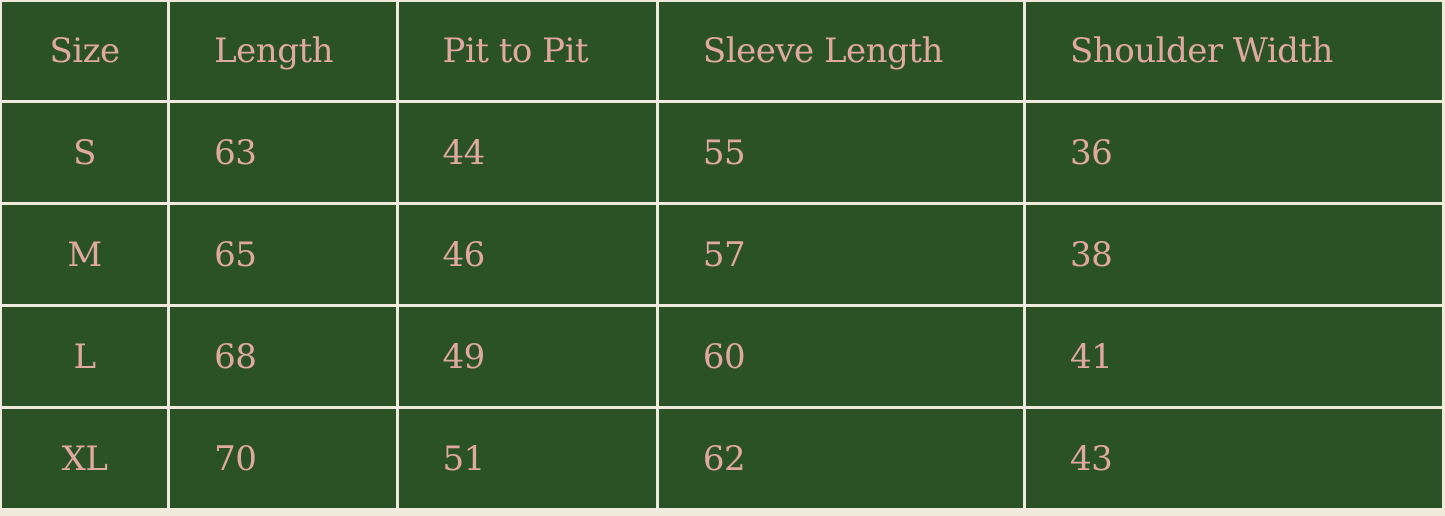 Image resolution: width=1445 pixels, height=516 pixels. Describe the element at coordinates (283, 458) in the screenshot. I see `cell-length: 70` at that location.